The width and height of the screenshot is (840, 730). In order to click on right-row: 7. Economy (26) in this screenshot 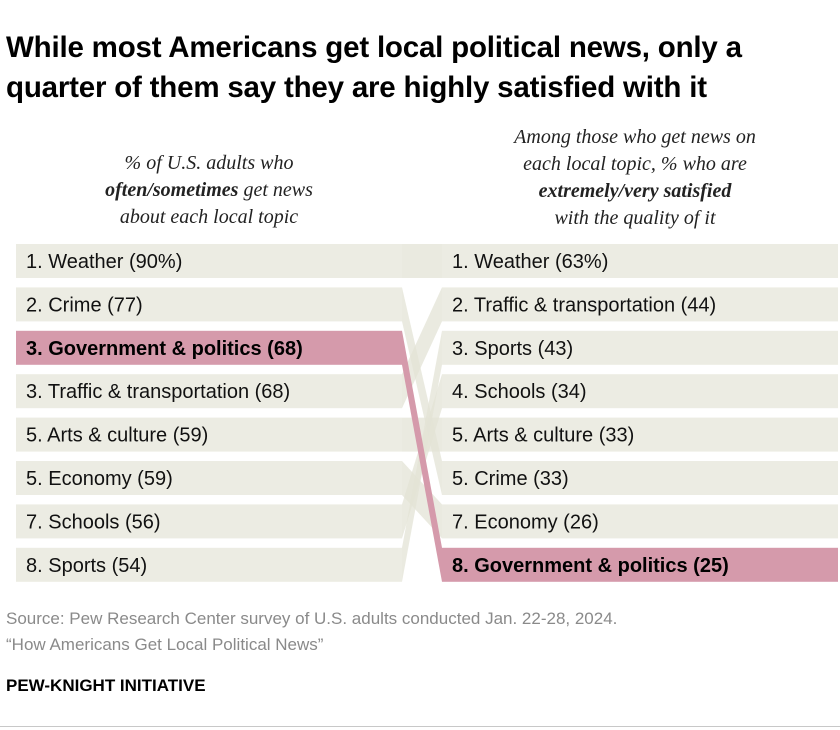, I will do `click(640, 521)`.